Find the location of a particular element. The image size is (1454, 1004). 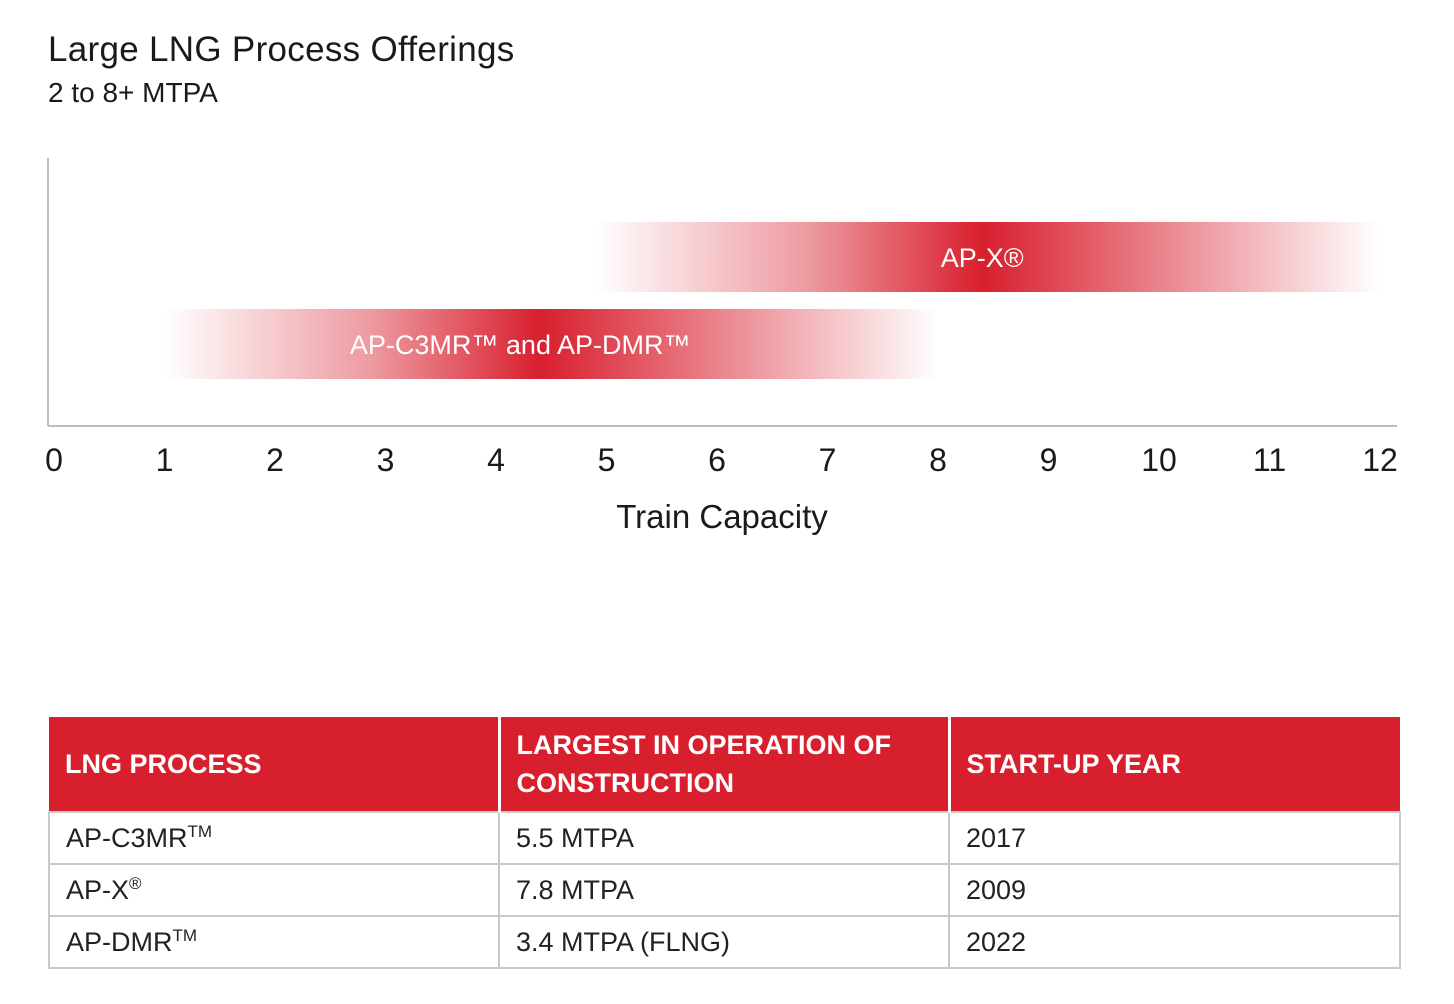

table-row: AP-X® 7.8 MTPA 2009 is located at coordinates (724, 890).